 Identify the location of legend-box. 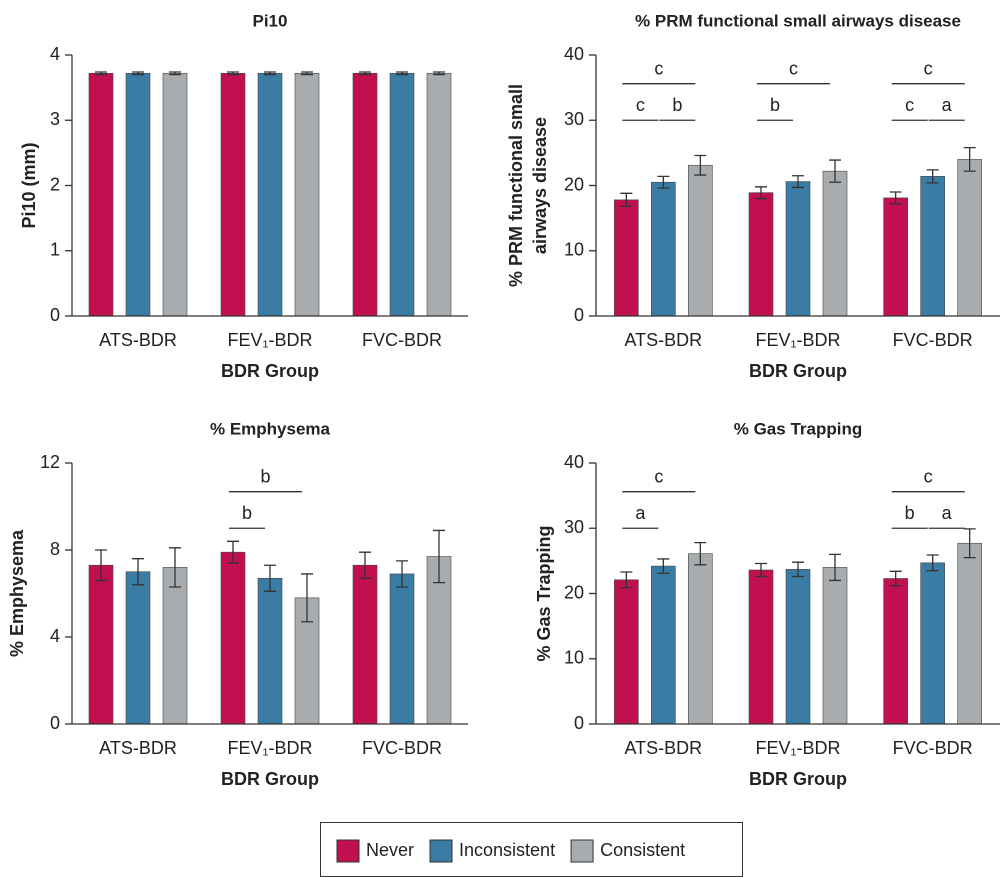
(531, 849).